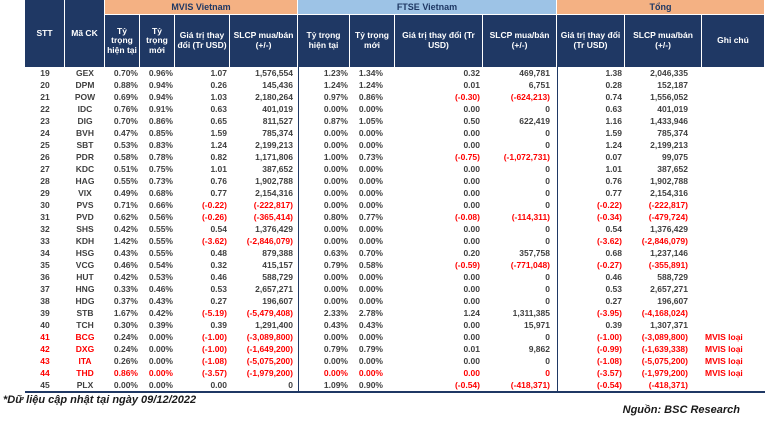 The image size is (765, 425). What do you see at coordinates (218, 193) in the screenshot?
I see `value-cell: 0.77` at bounding box center [218, 193].